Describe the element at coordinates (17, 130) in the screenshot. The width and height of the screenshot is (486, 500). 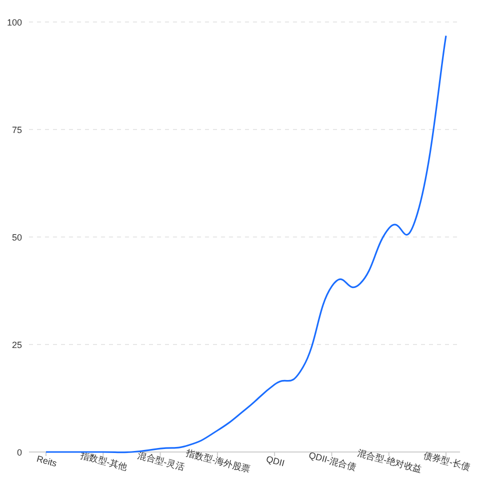
I see `y-tick-label: 75` at that location.